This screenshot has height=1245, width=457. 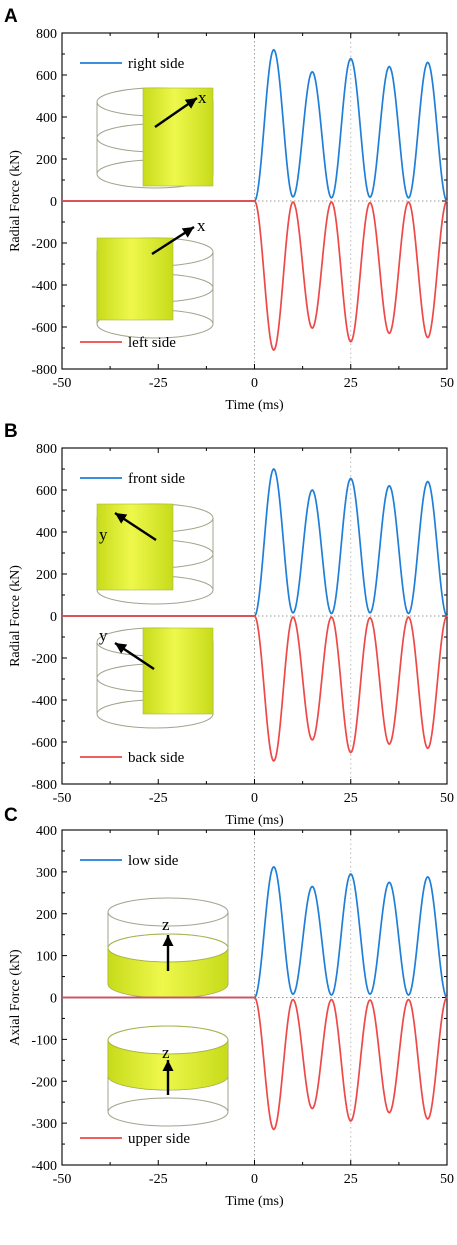 I want to click on y-tick-label: -300, so click(x=44, y=1124).